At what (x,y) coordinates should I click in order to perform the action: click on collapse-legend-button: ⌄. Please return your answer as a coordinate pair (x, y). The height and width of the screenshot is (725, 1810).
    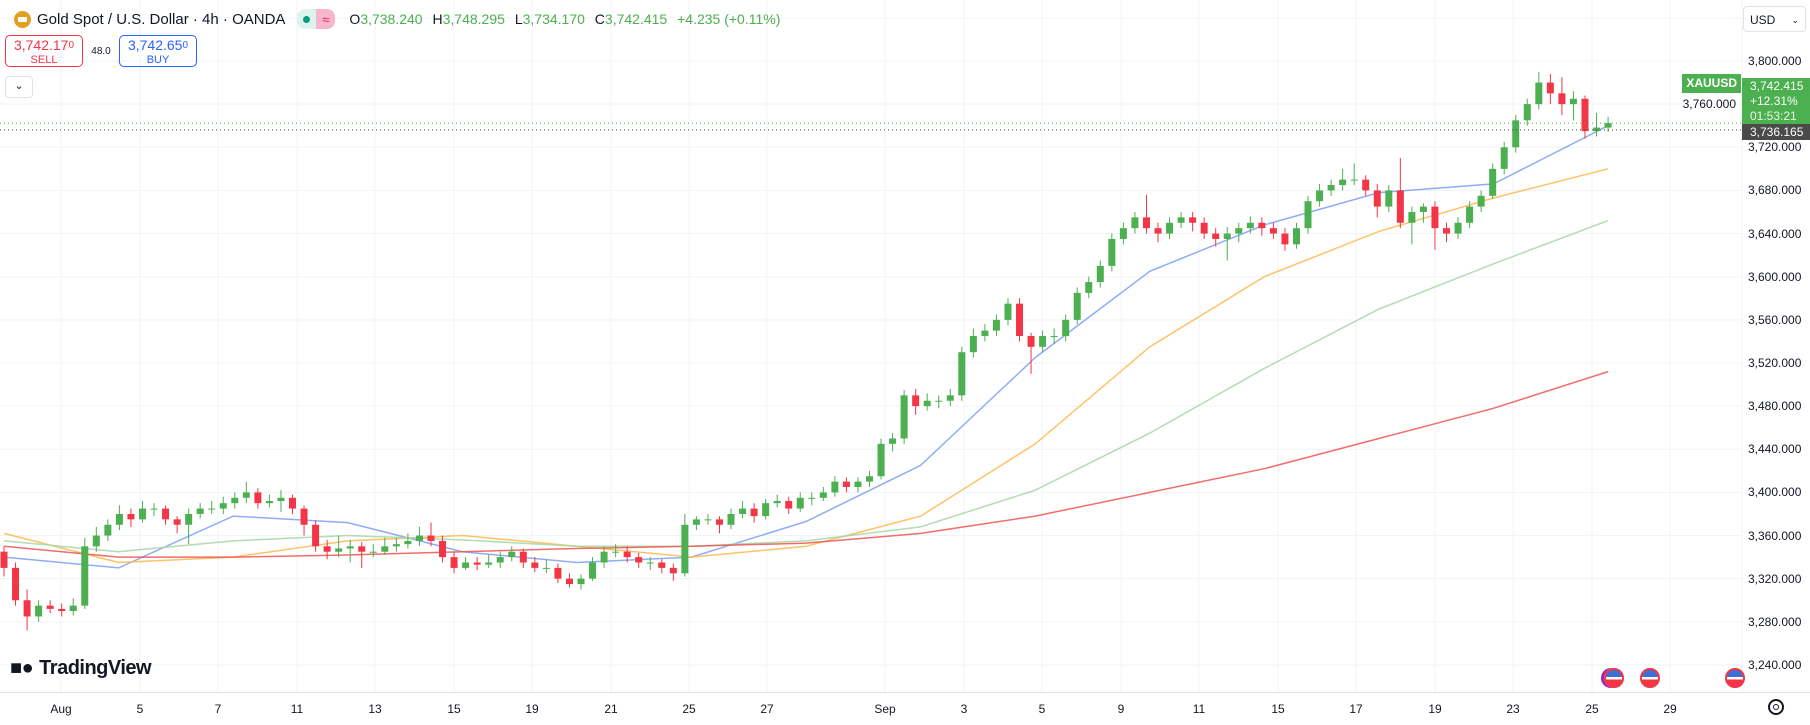
    Looking at the image, I should click on (19, 87).